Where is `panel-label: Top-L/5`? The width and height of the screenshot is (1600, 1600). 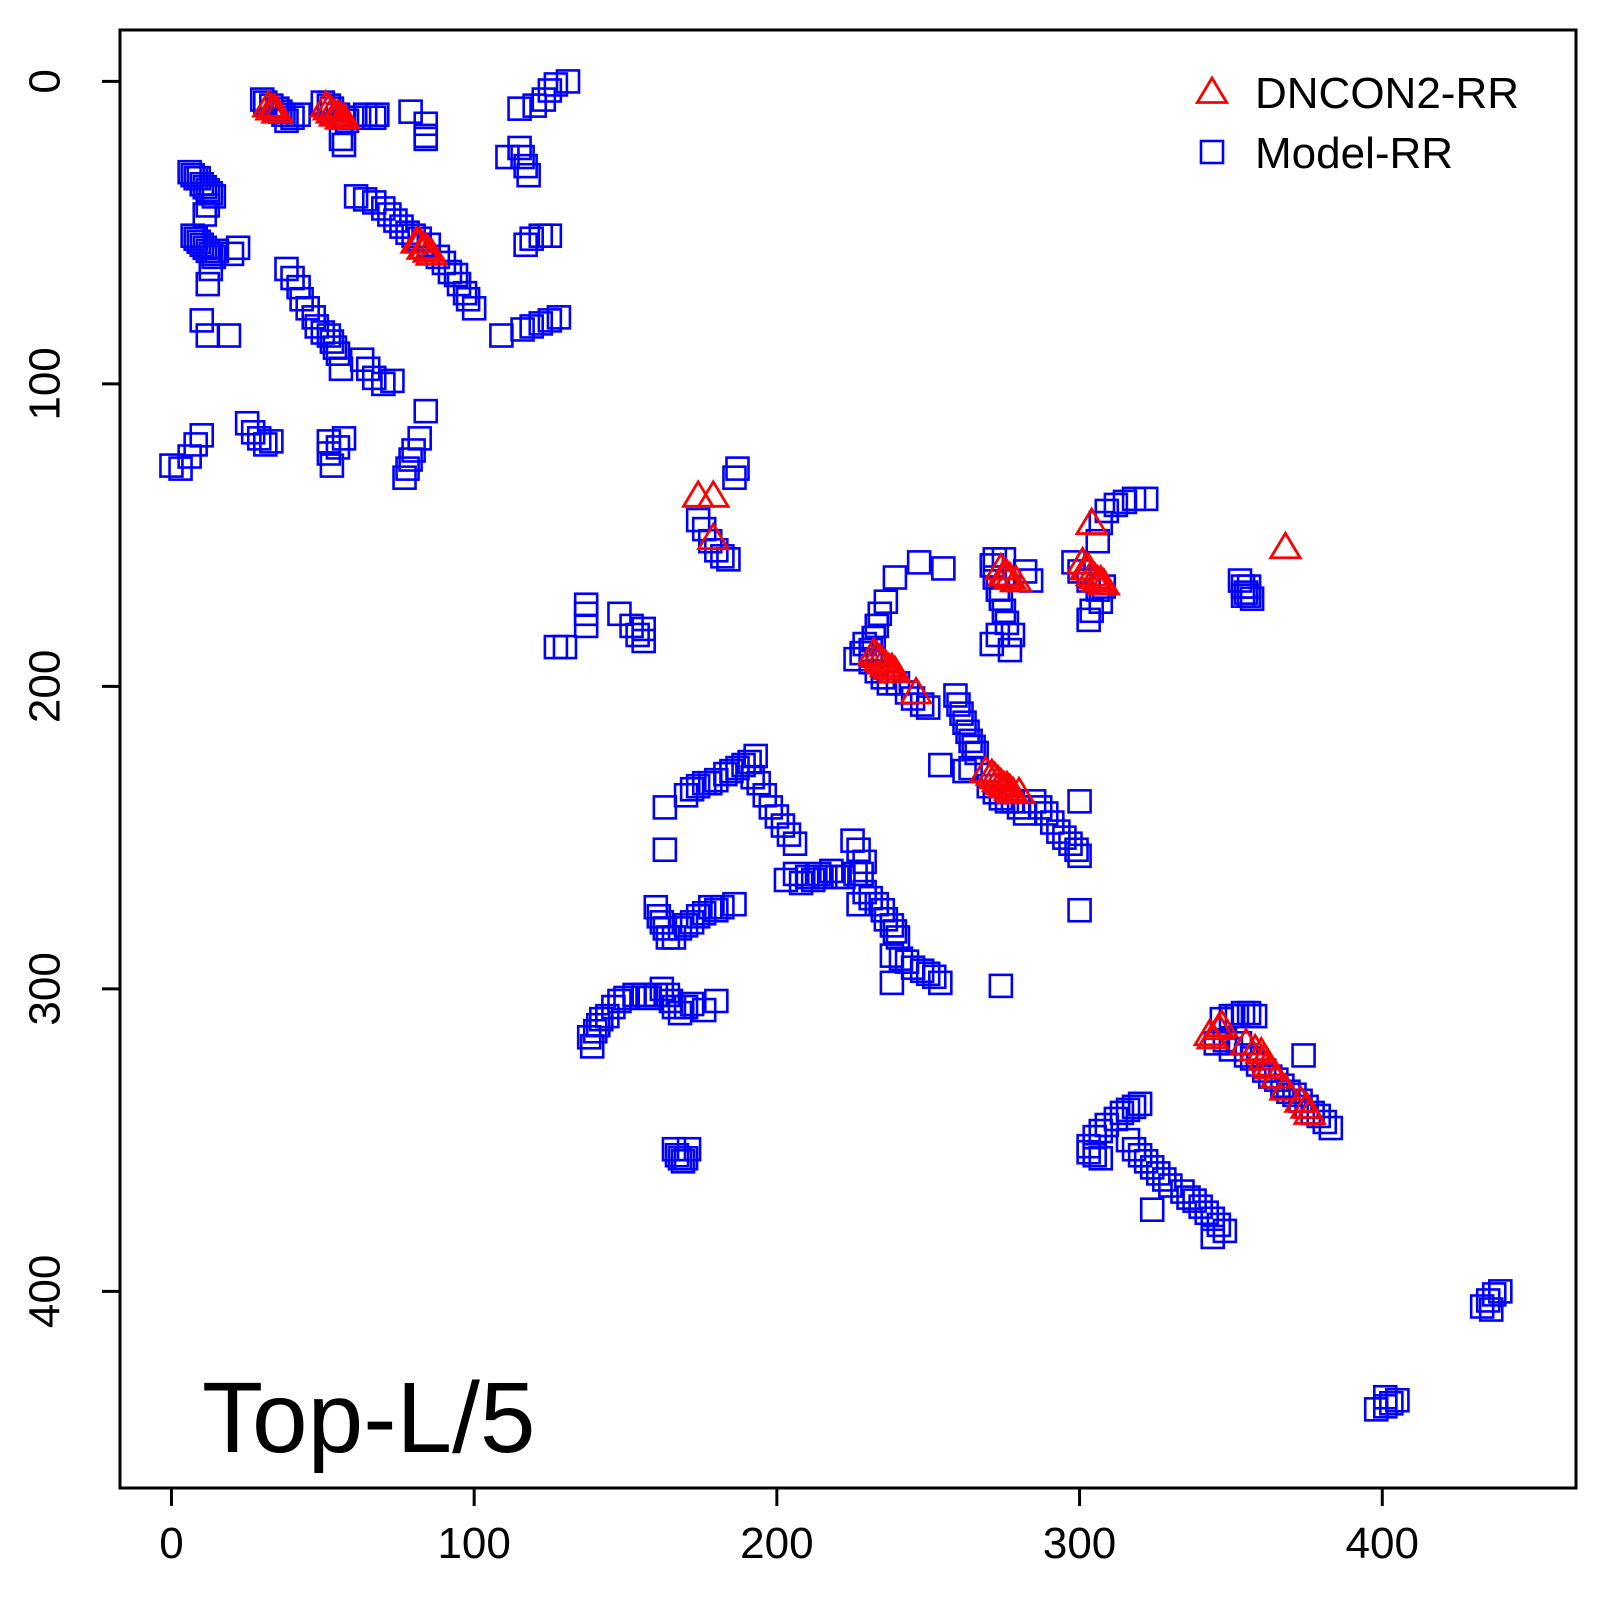 panel-label: Top-L/5 is located at coordinates (369, 1418).